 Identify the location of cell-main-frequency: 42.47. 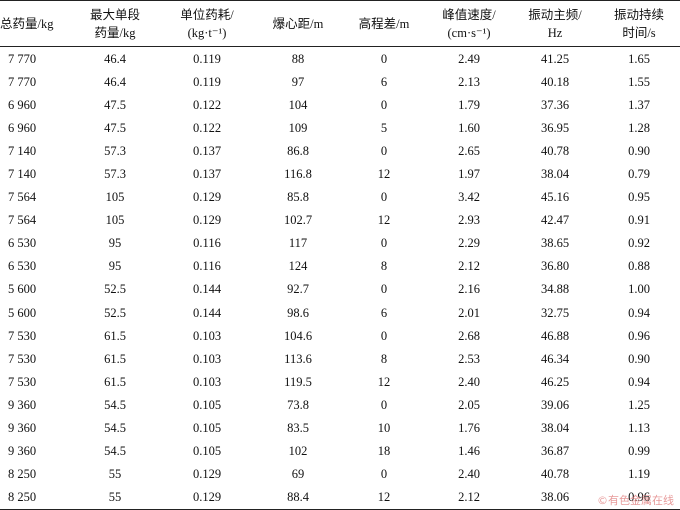
(555, 220).